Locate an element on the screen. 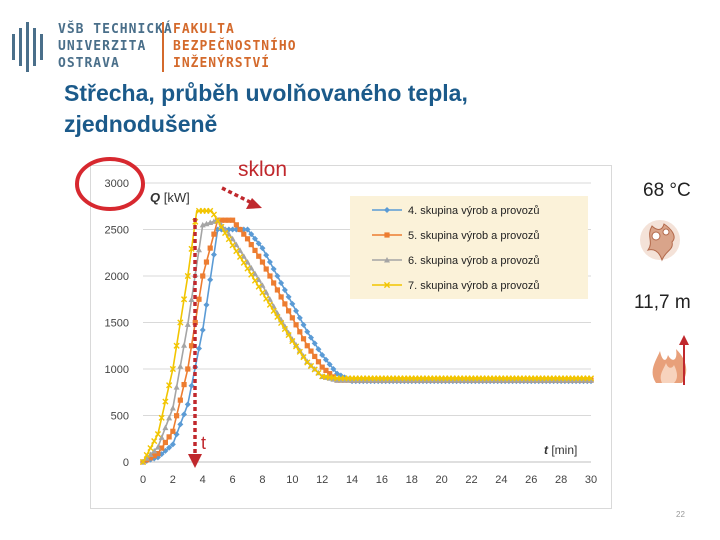  legend-item: 5. skupina výrob a provozů is located at coordinates (455, 236).